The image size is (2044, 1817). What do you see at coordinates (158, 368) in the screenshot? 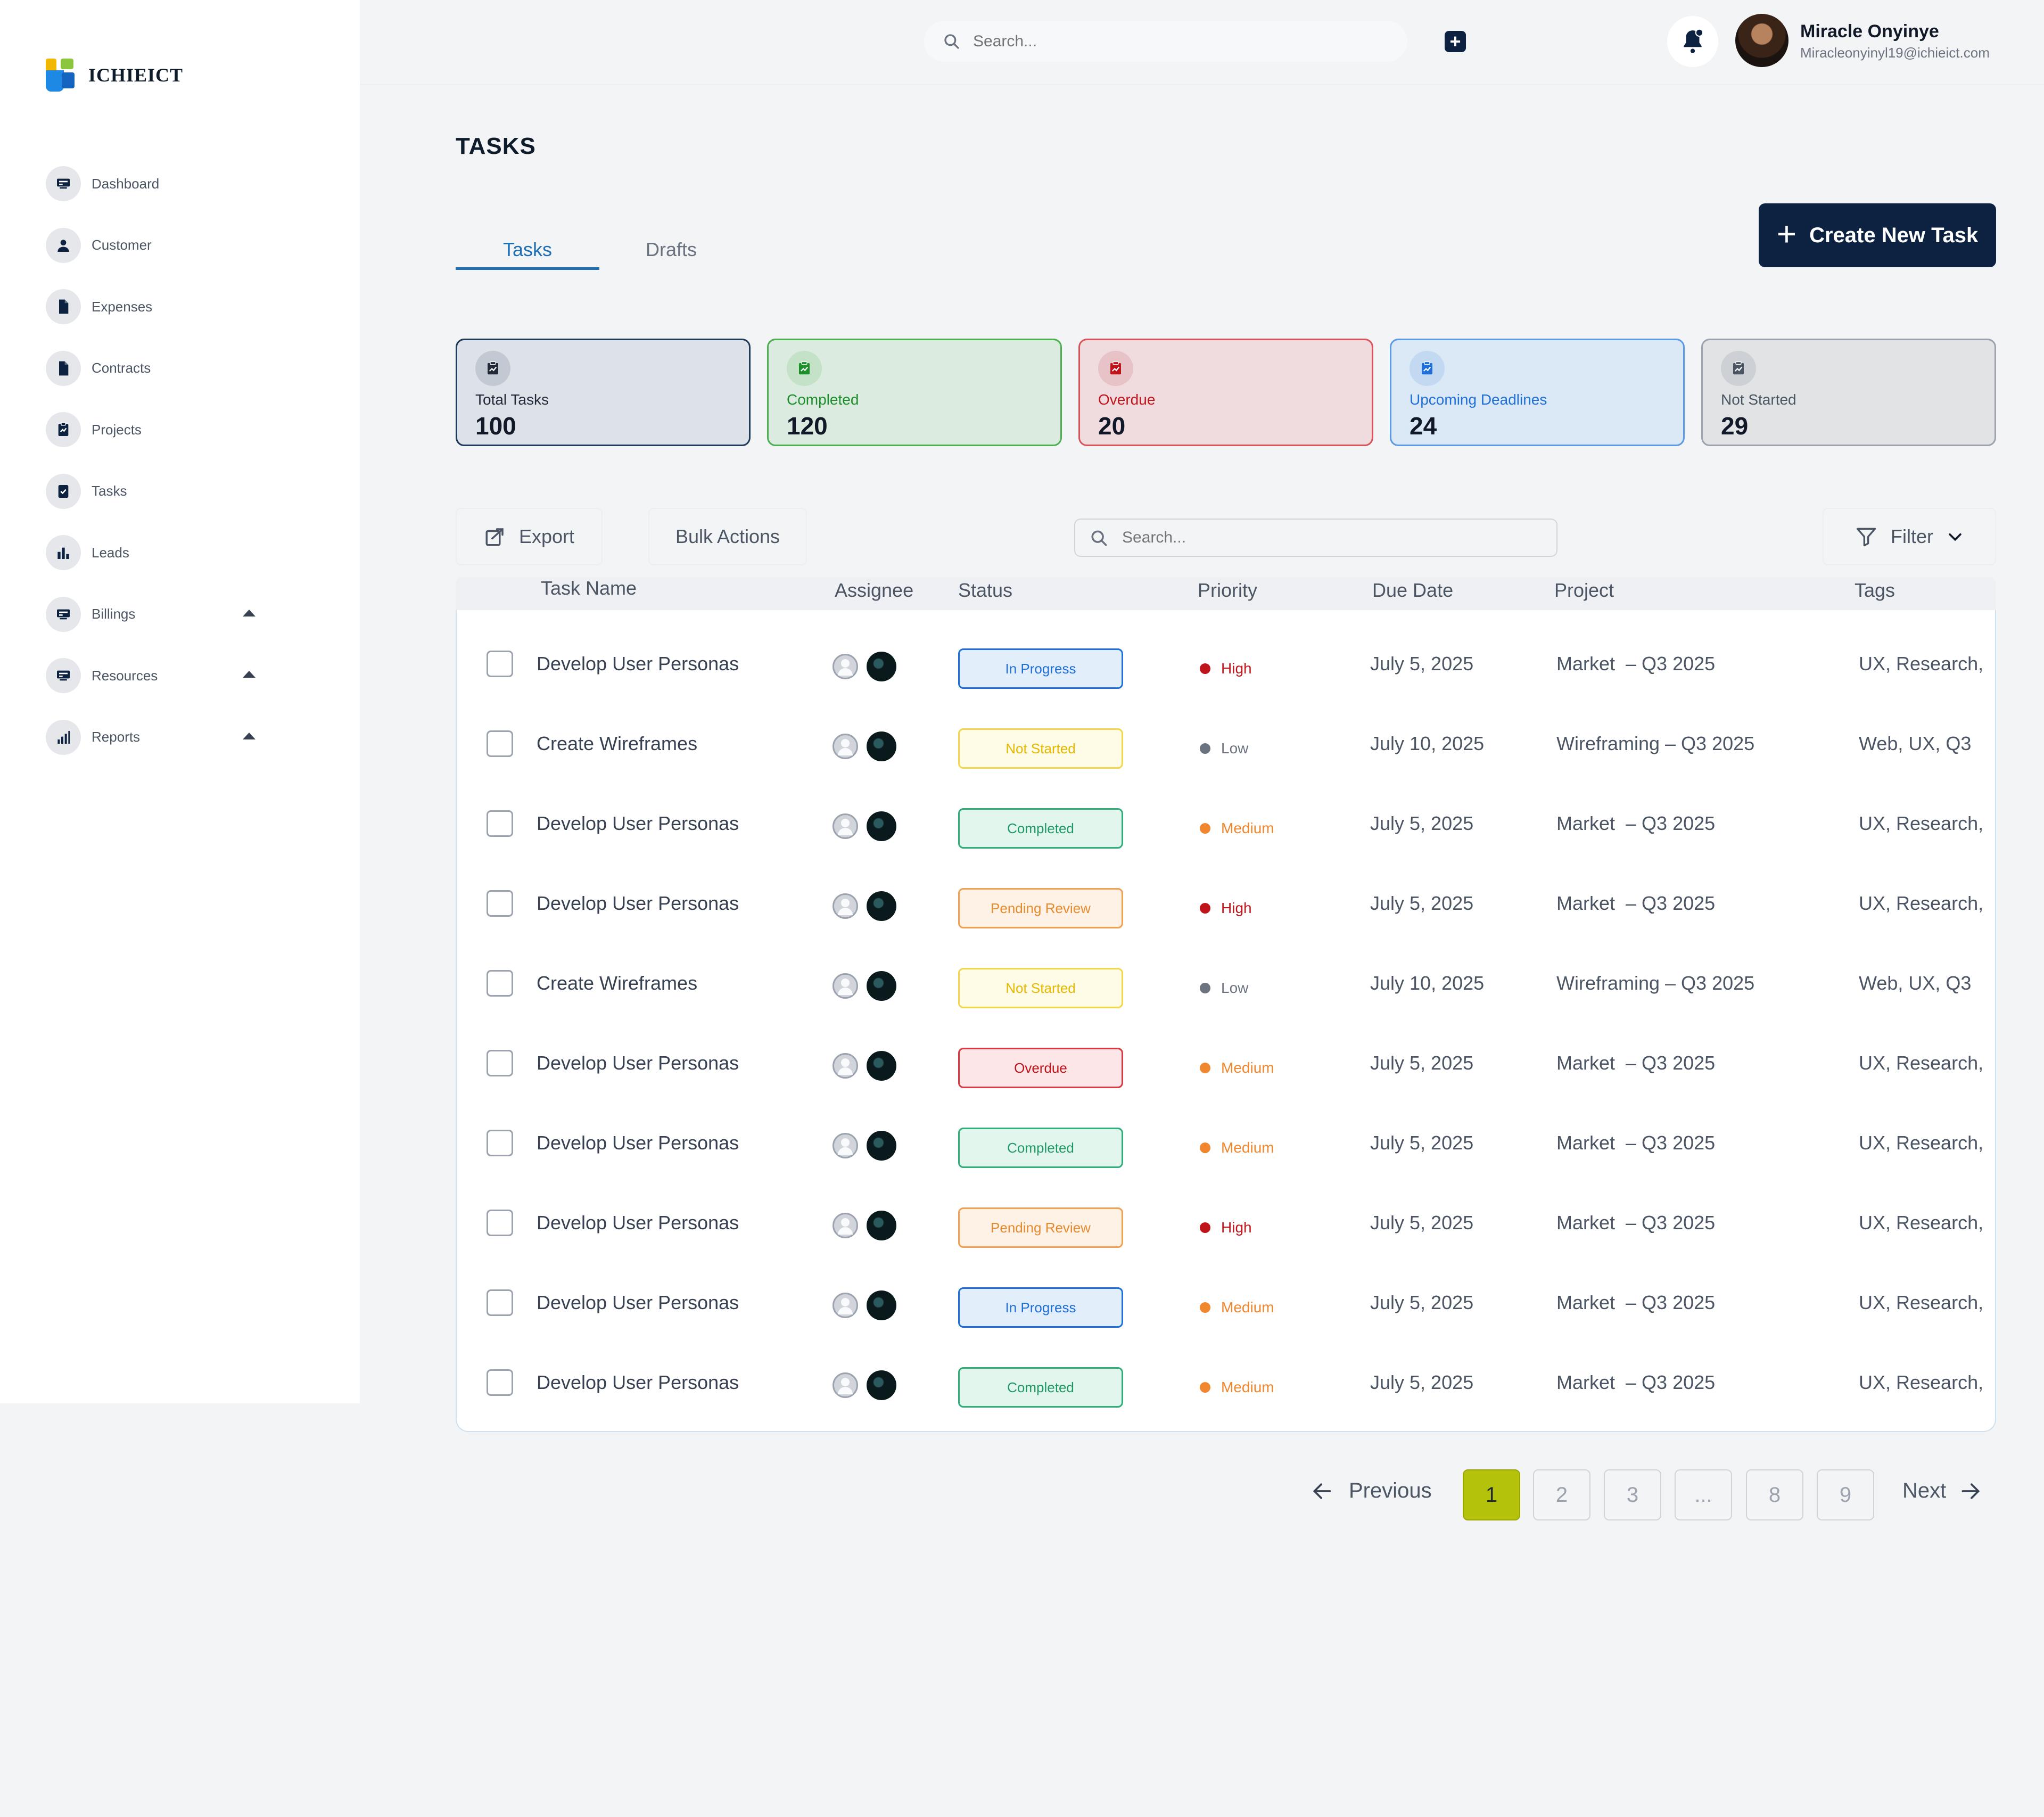
I see `sidebar-item-contracts: Contracts` at bounding box center [158, 368].